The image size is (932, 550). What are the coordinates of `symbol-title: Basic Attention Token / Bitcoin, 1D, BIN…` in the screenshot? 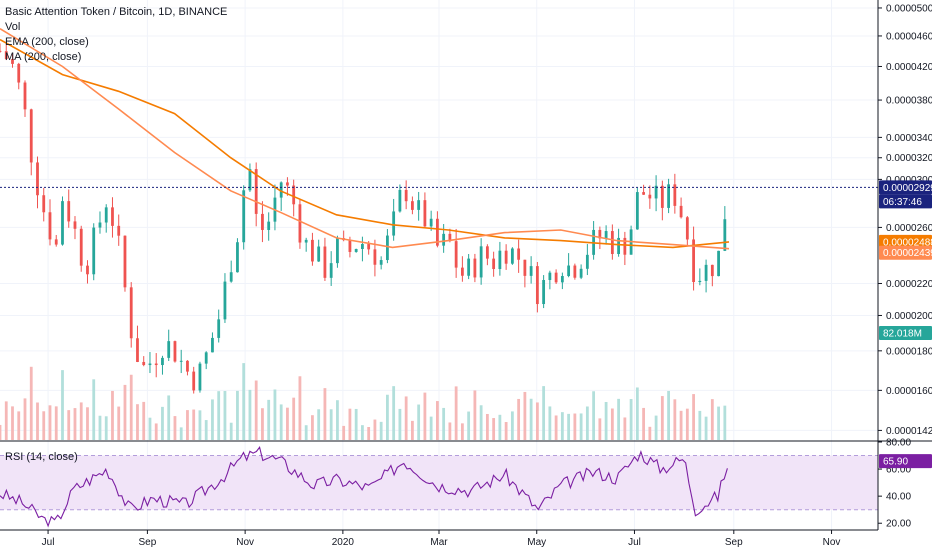 It's located at (116, 12).